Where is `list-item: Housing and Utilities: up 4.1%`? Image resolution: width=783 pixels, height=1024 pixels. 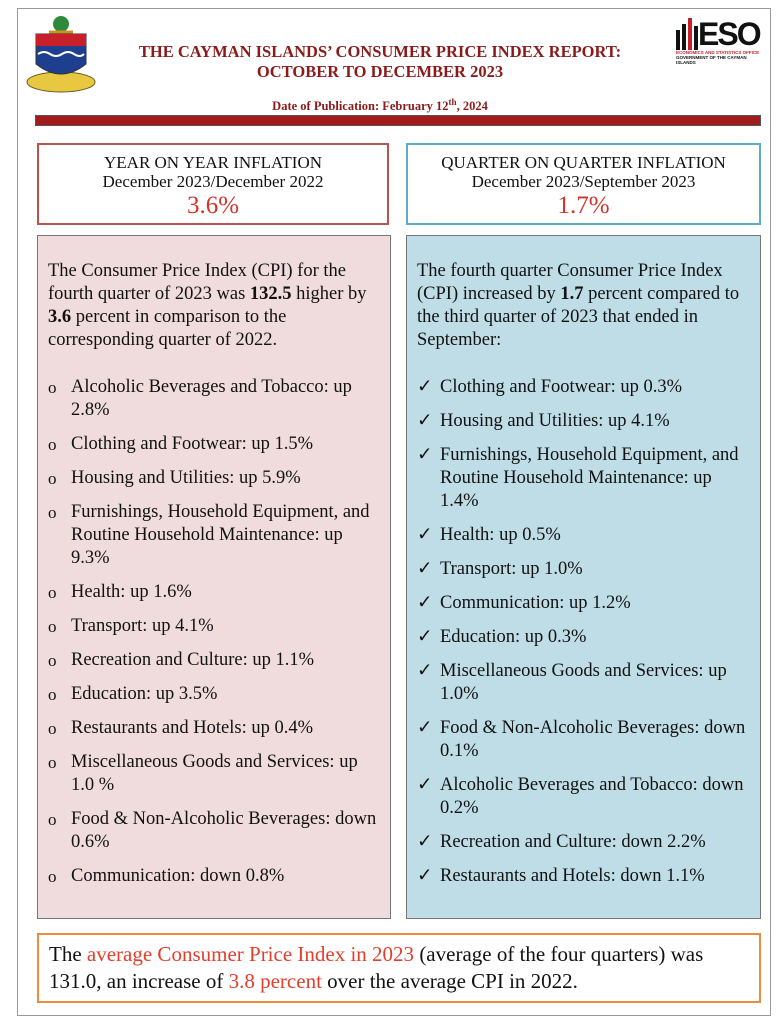
list-item: Housing and Utilities: up 4.1% is located at coordinates (583, 421).